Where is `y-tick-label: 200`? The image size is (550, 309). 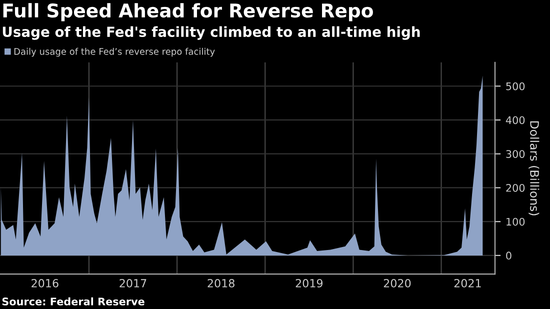 y-tick-label: 200 is located at coordinates (515, 188).